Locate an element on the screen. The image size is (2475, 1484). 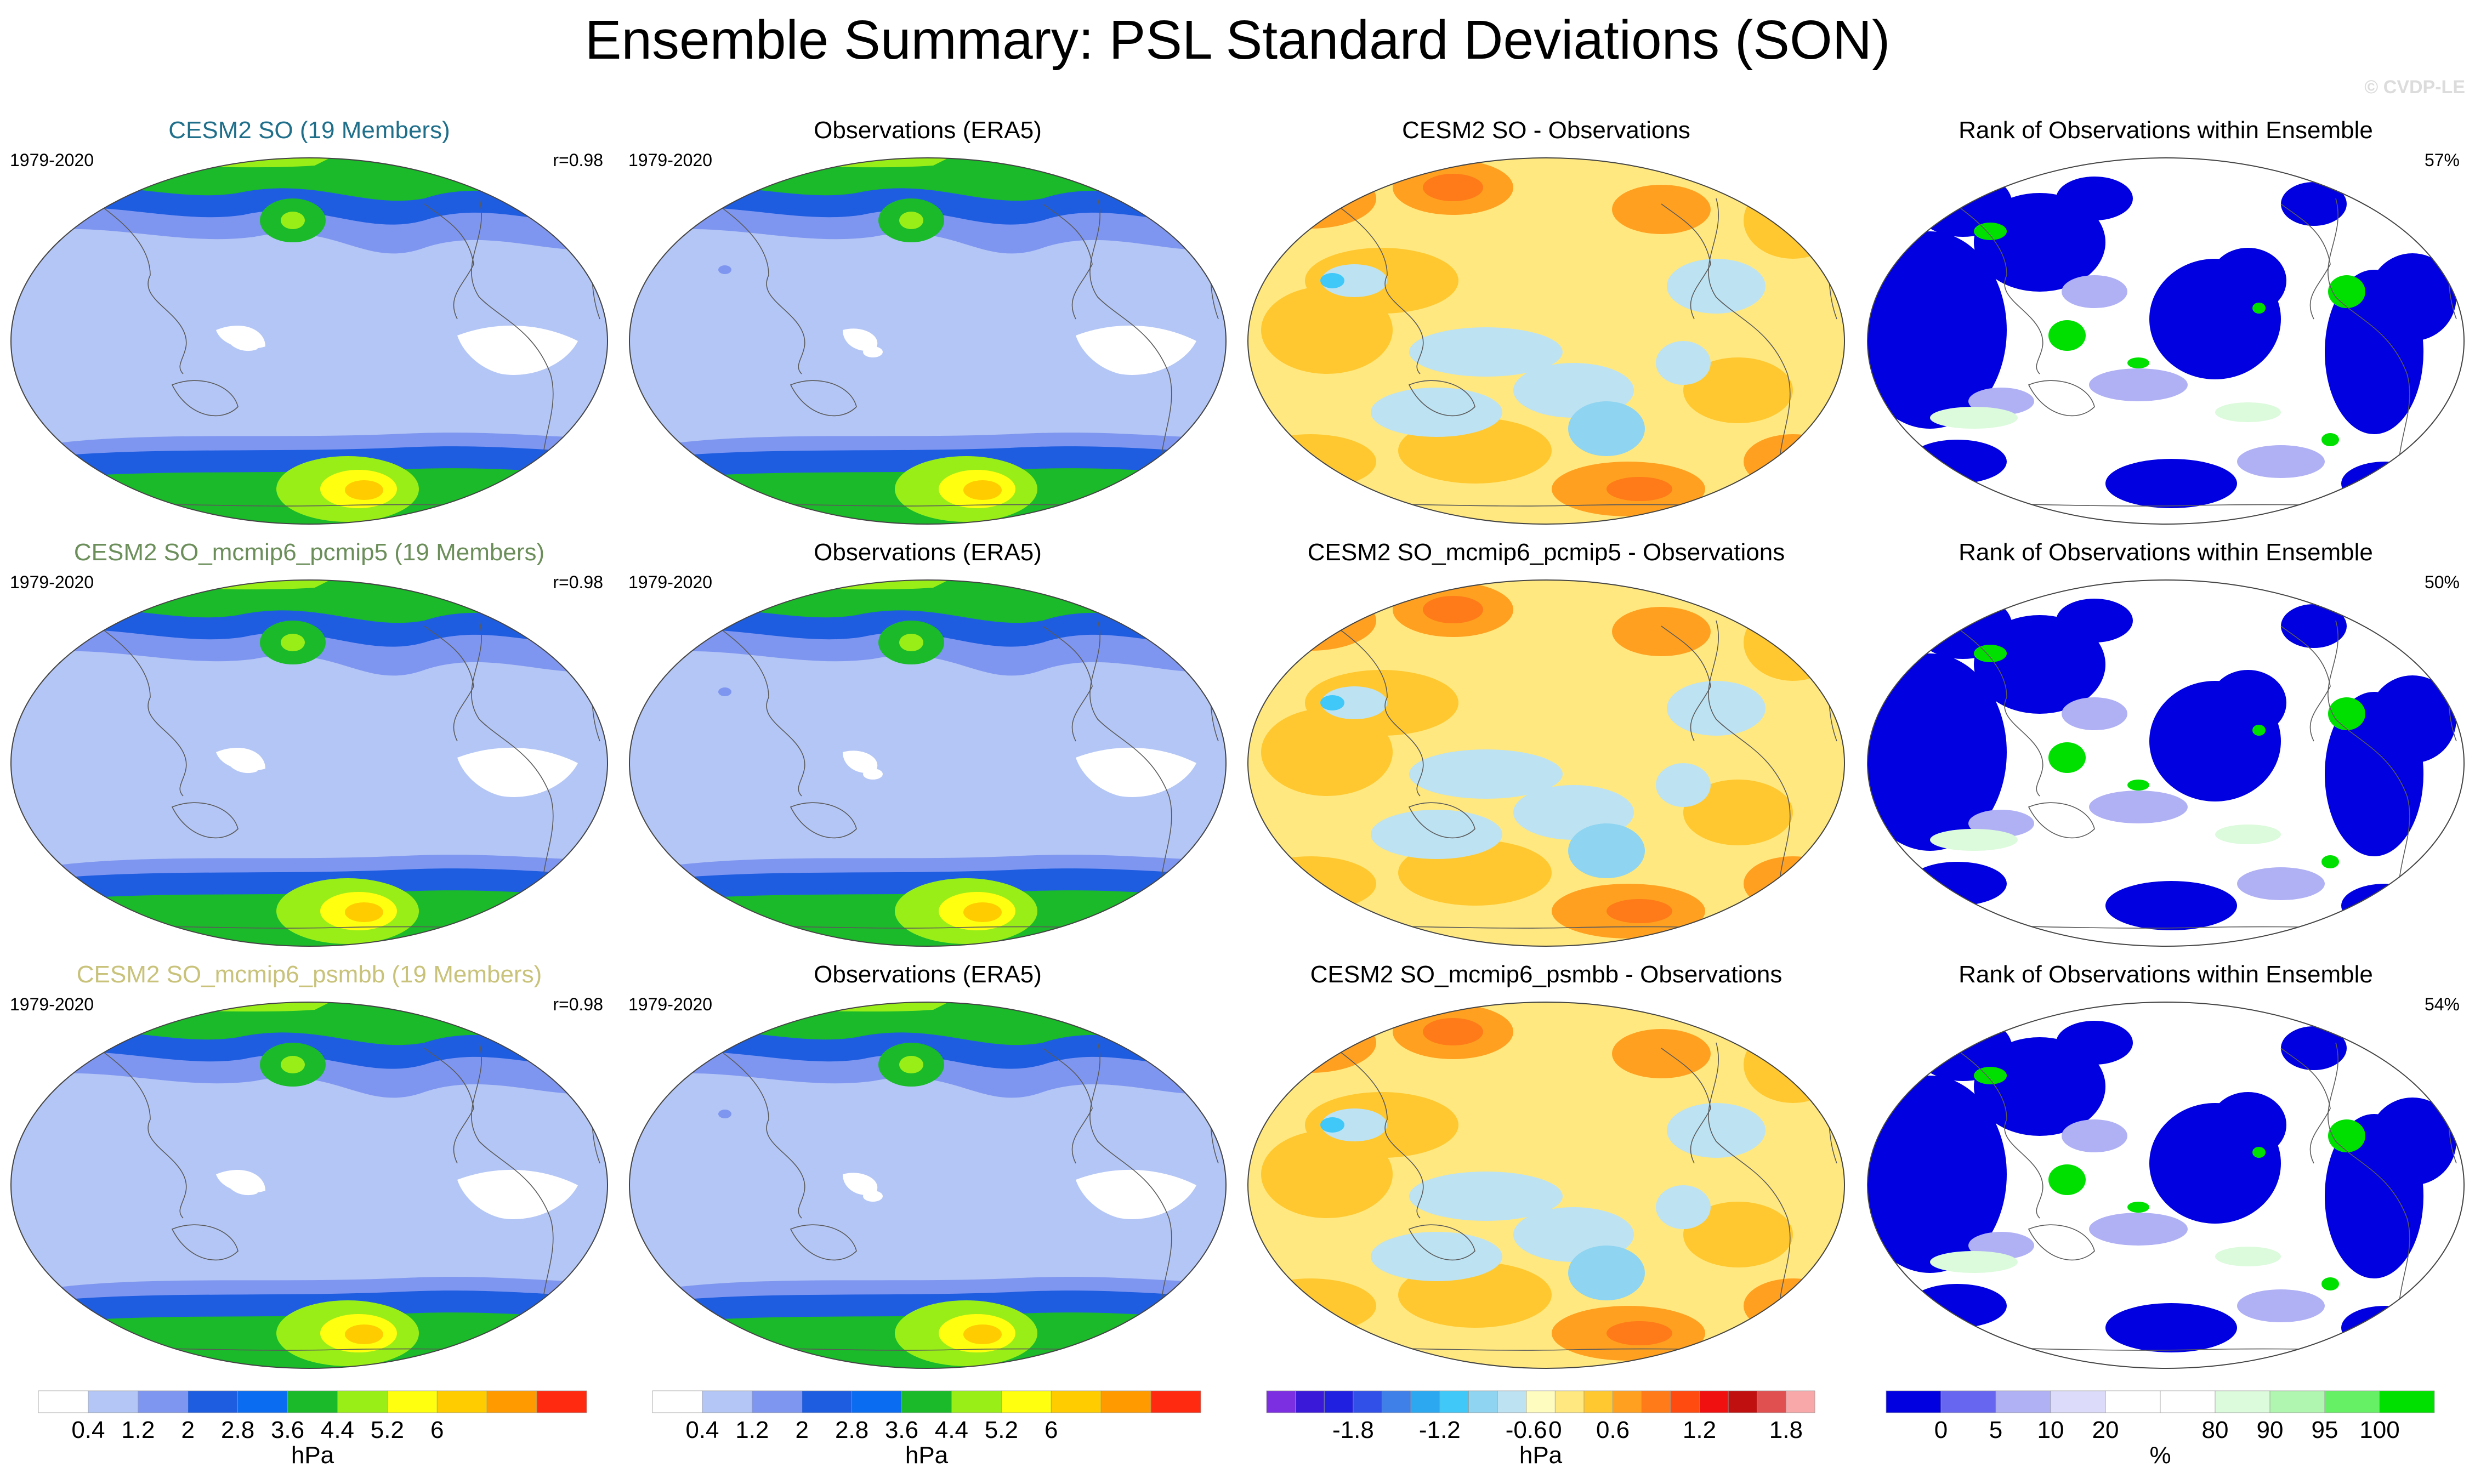
colorbar-tick-label: 5.2 is located at coordinates (387, 1430).